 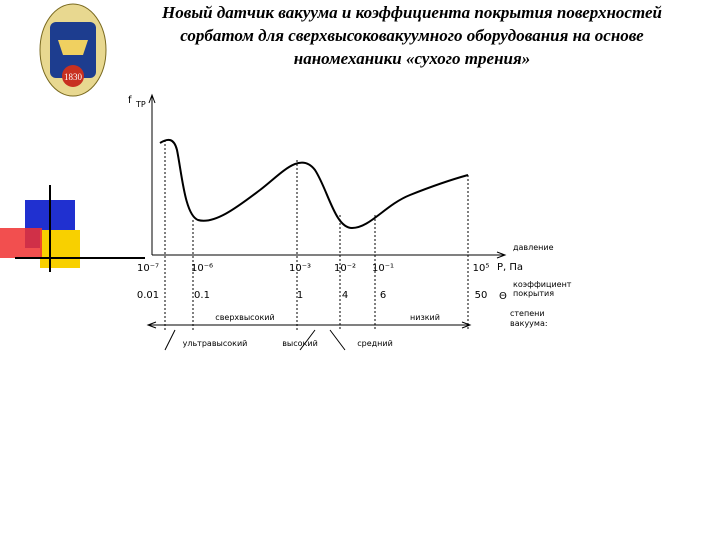 What do you see at coordinates (533, 293) in the screenshot?
I see `coverage-label: покрытия` at bounding box center [533, 293].